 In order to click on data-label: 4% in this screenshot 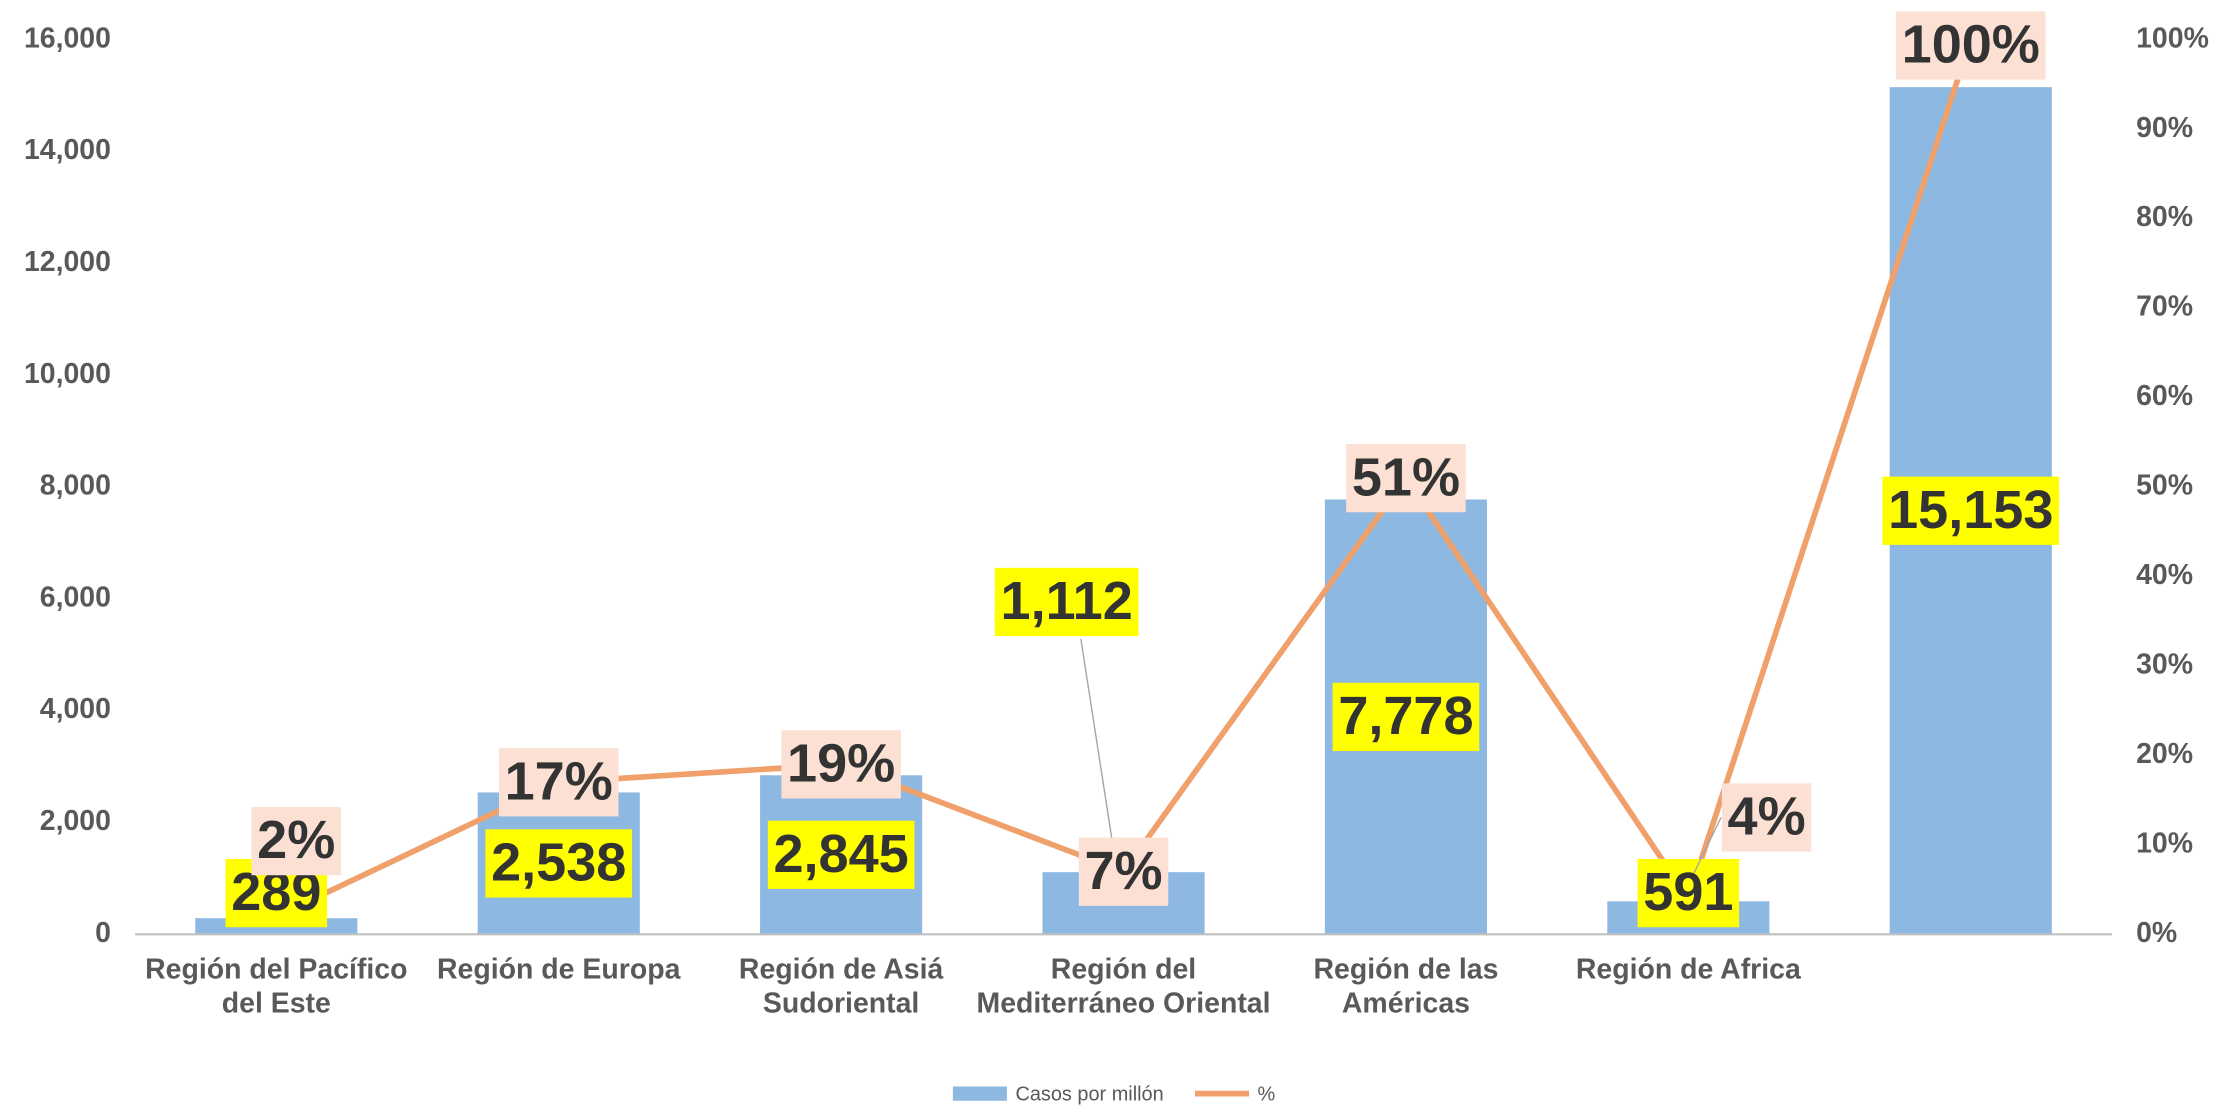, I will do `click(1767, 817)`.